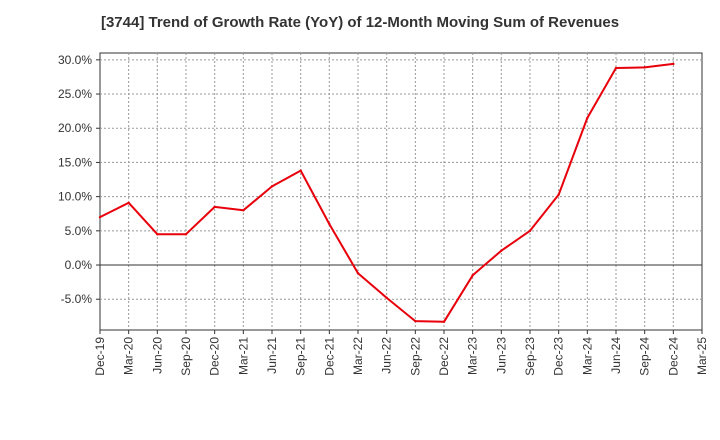 The image size is (720, 440). I want to click on x-tick-label: Mar-23, so click(473, 356).